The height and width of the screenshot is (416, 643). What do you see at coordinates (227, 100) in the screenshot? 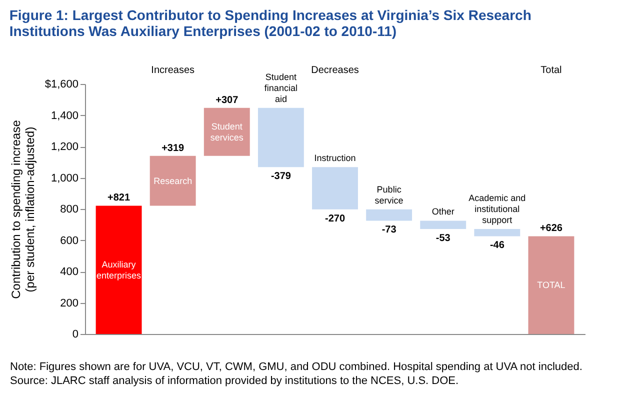
I see `data-label: +307` at bounding box center [227, 100].